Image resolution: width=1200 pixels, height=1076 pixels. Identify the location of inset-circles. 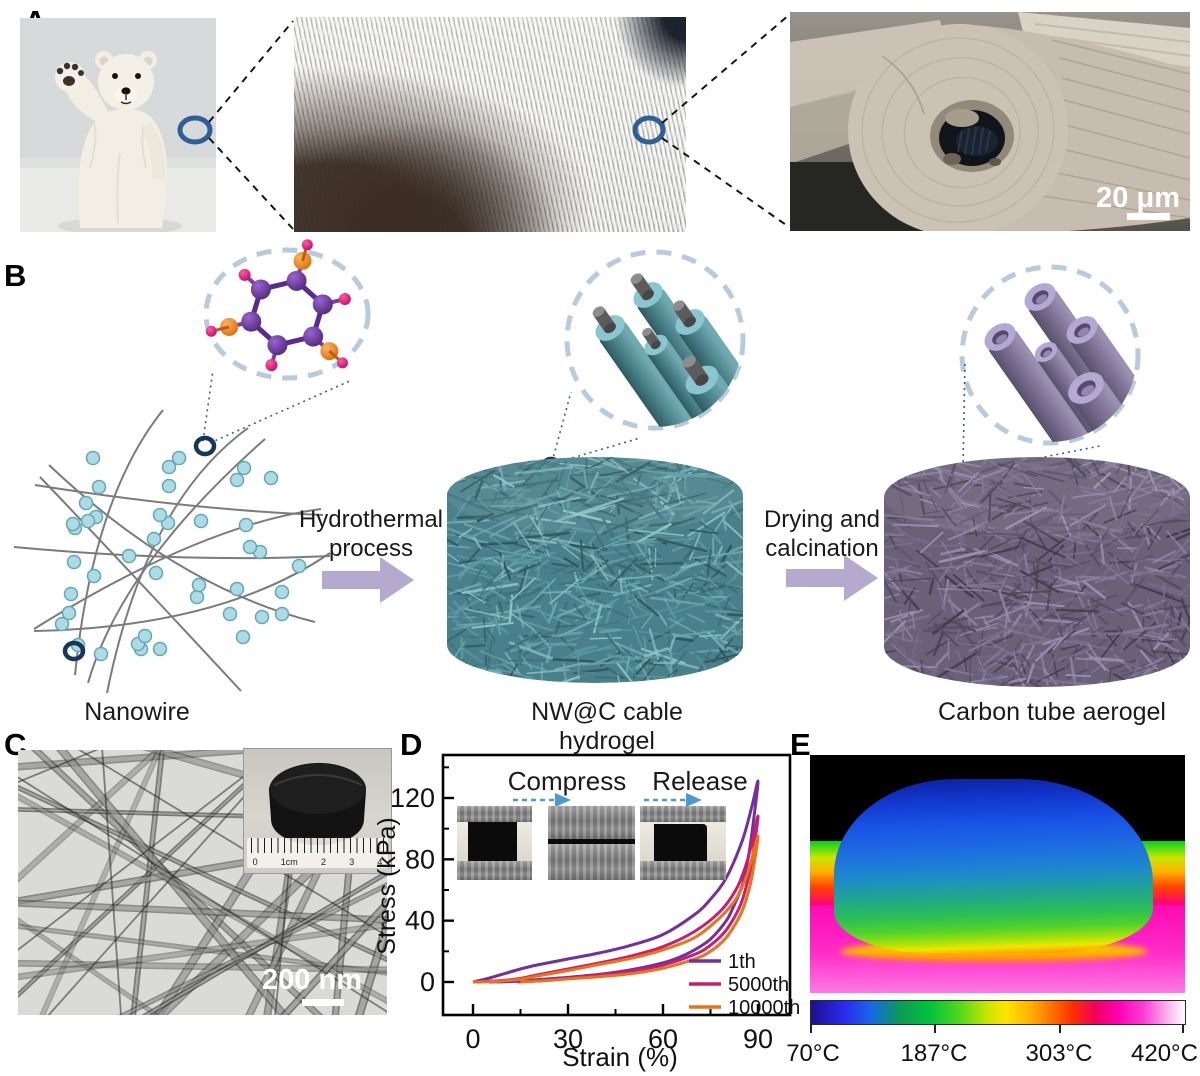
(672, 346).